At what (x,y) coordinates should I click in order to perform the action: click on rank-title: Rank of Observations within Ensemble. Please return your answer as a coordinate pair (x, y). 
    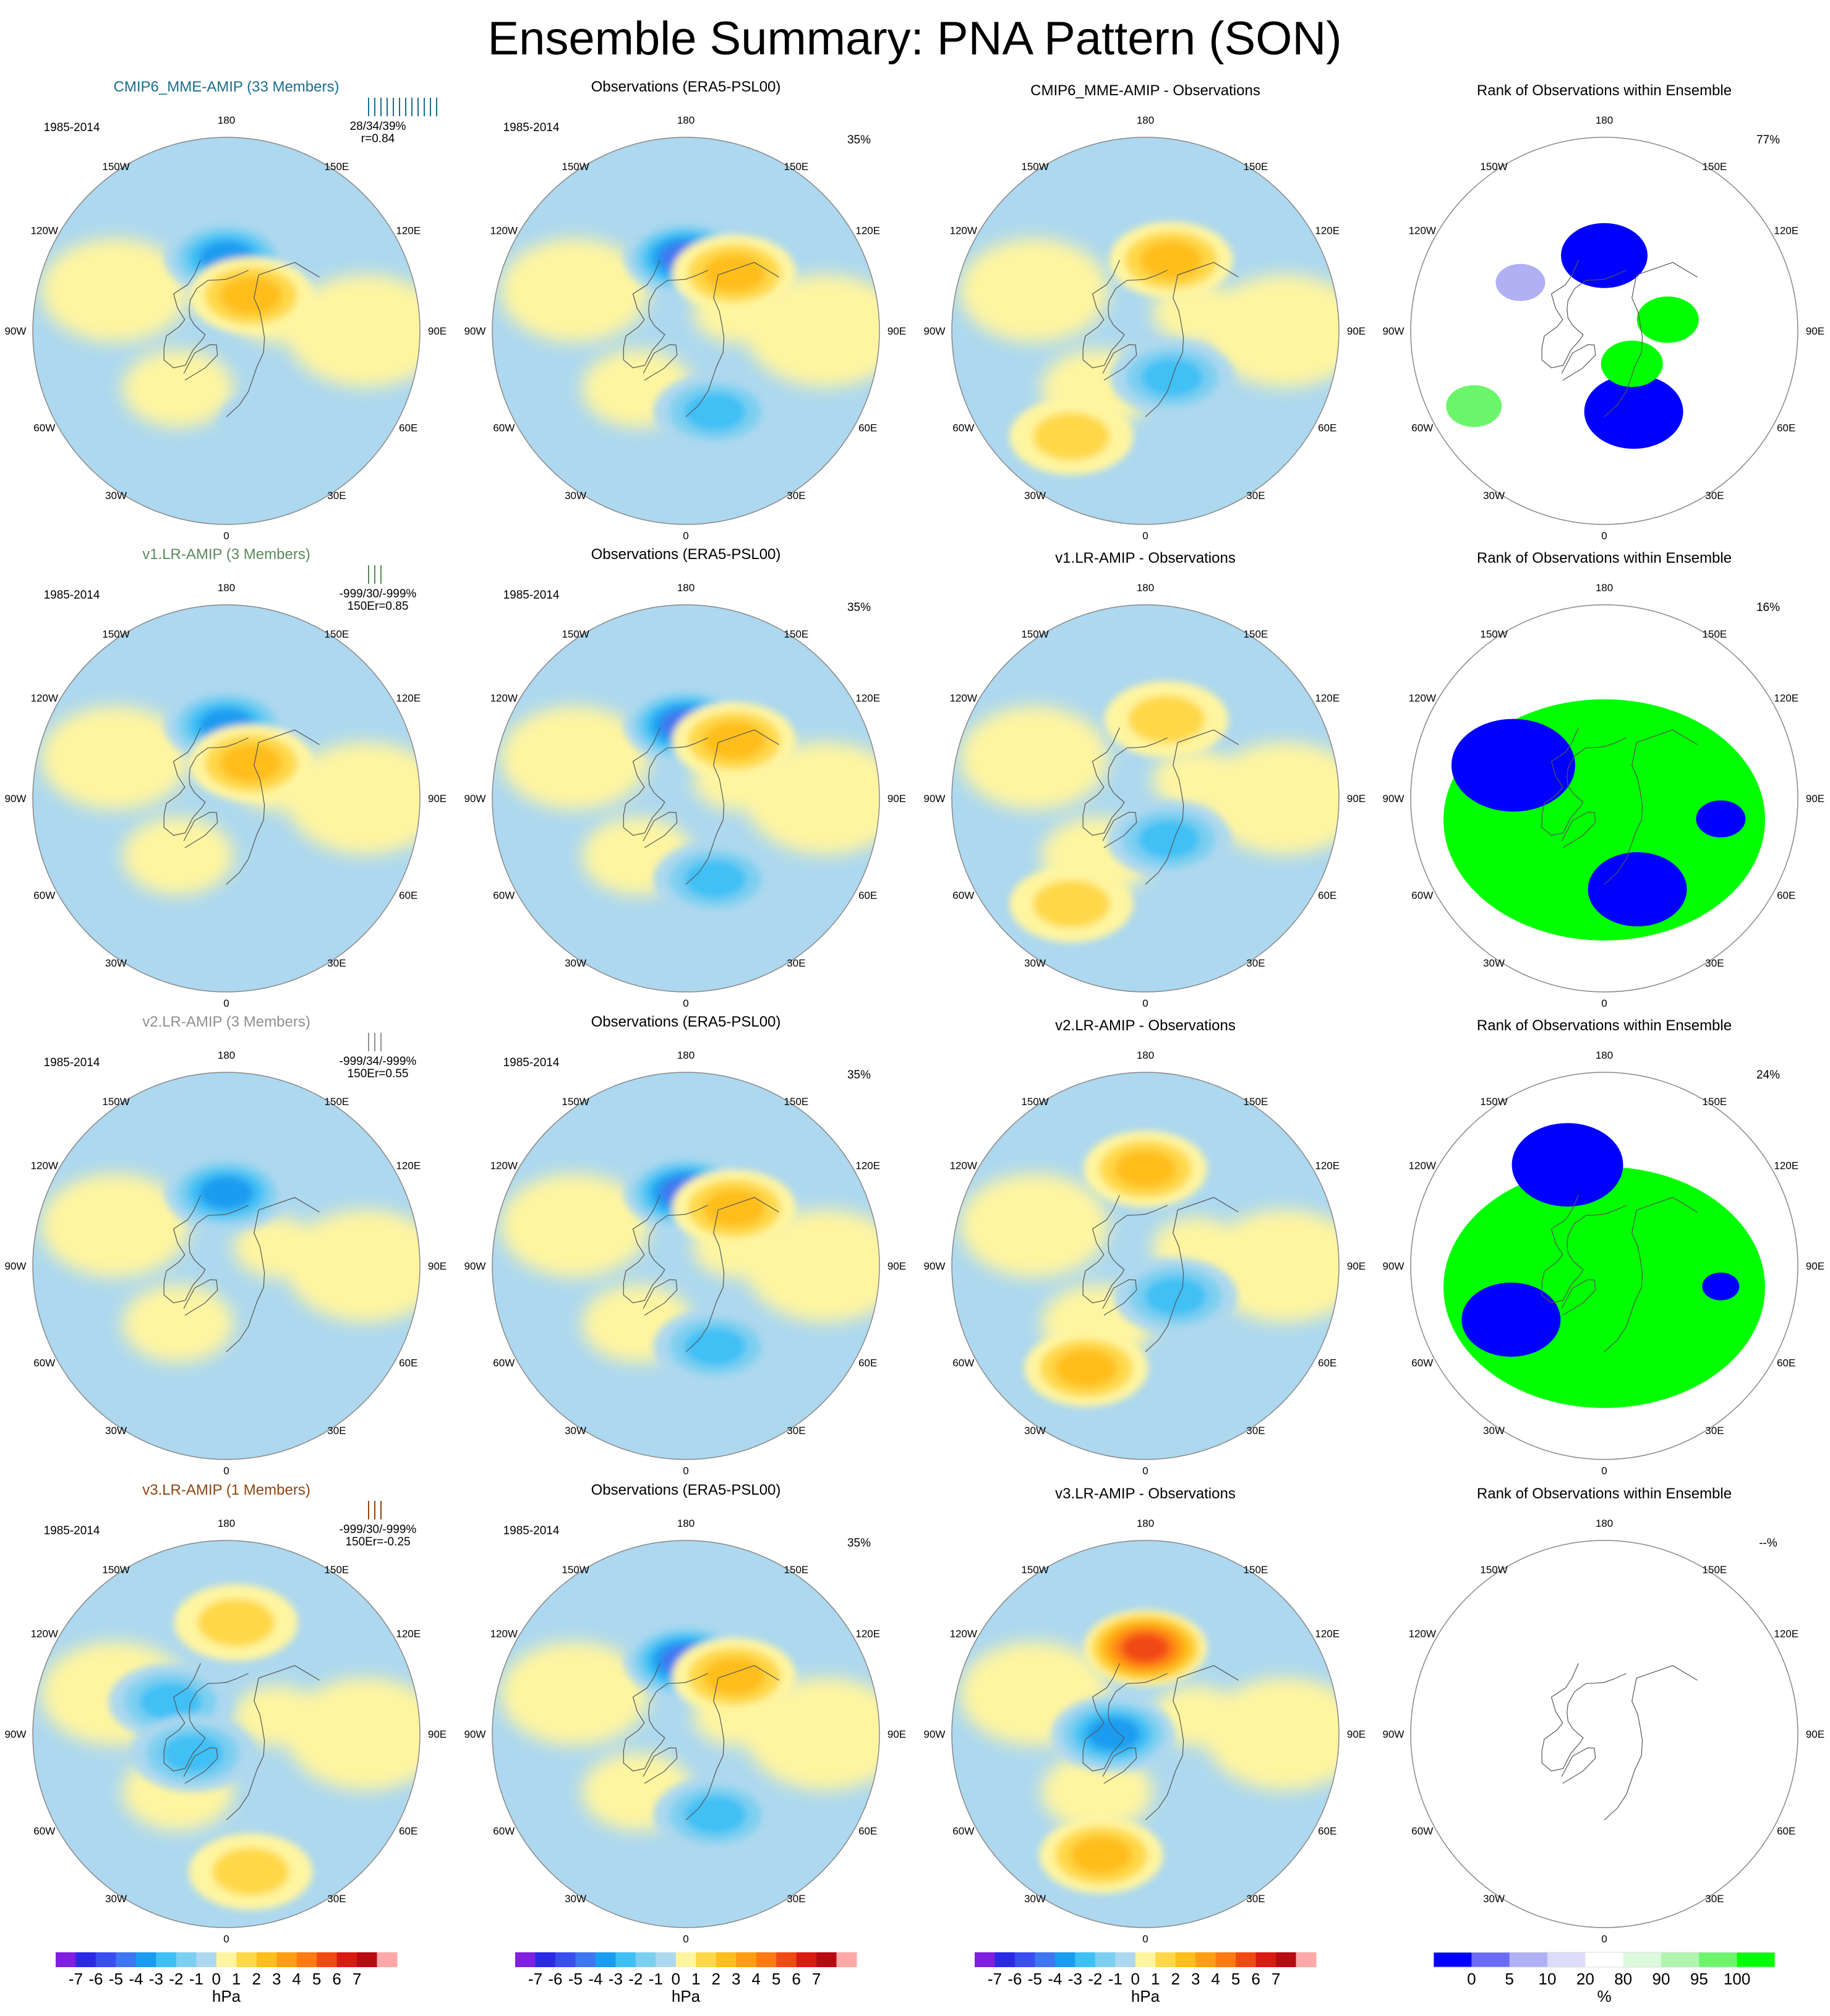
    Looking at the image, I should click on (1604, 1025).